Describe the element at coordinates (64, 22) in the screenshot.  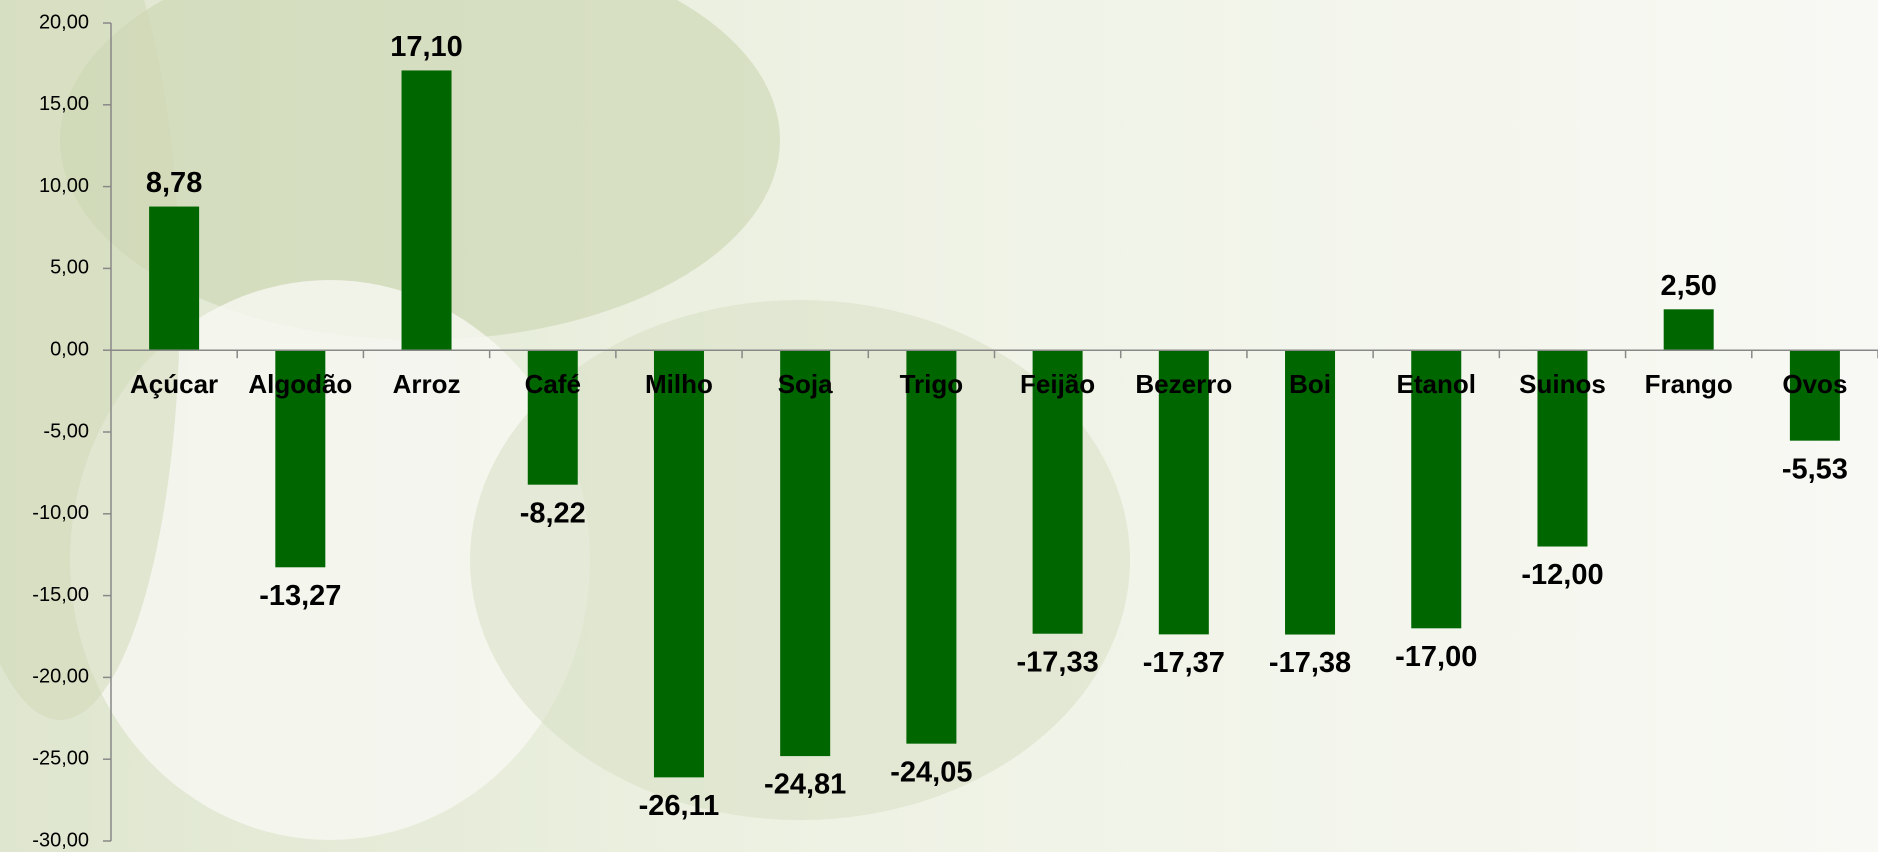
I see `y-tick-label: 20,00` at that location.